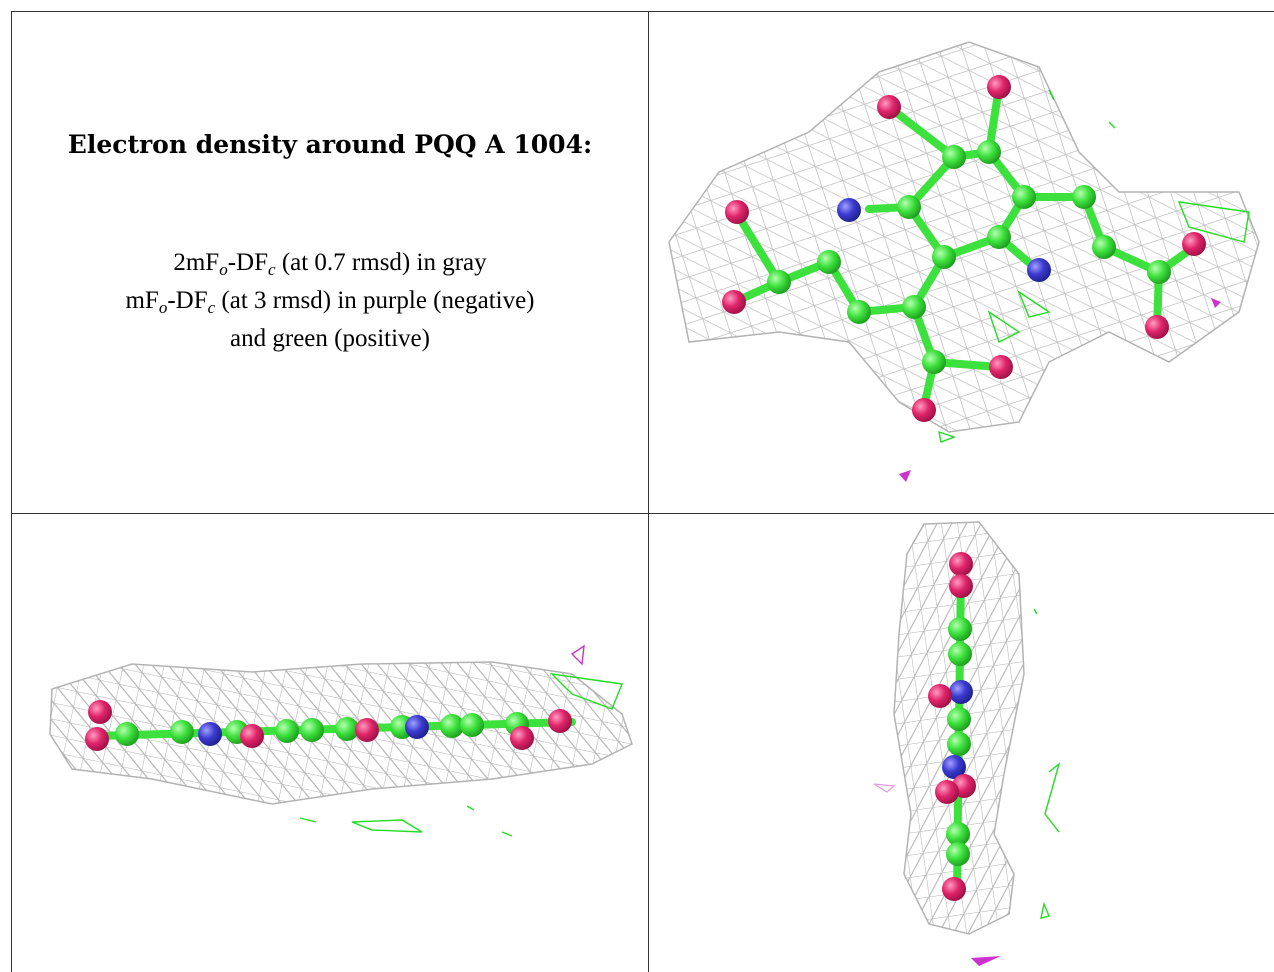 This screenshot has height=972, width=1274. Describe the element at coordinates (330, 144) in the screenshot. I see `figure-title: Electron density around PQQ A 1004:` at that location.